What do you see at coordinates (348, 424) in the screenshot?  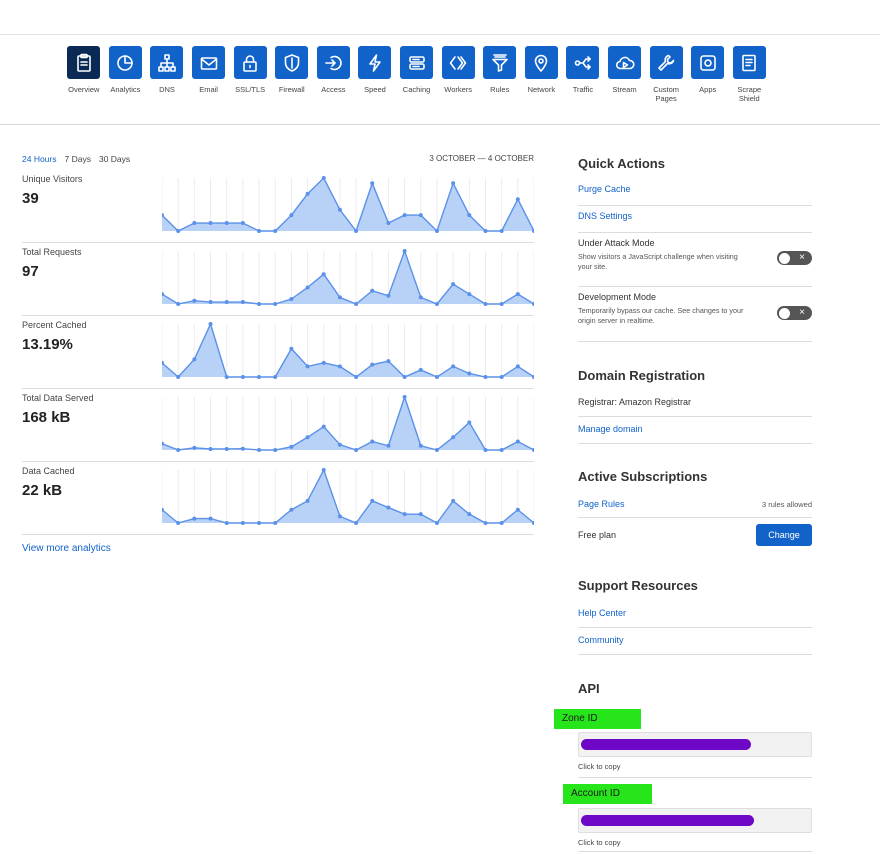 I see `sparkline-chart` at bounding box center [348, 424].